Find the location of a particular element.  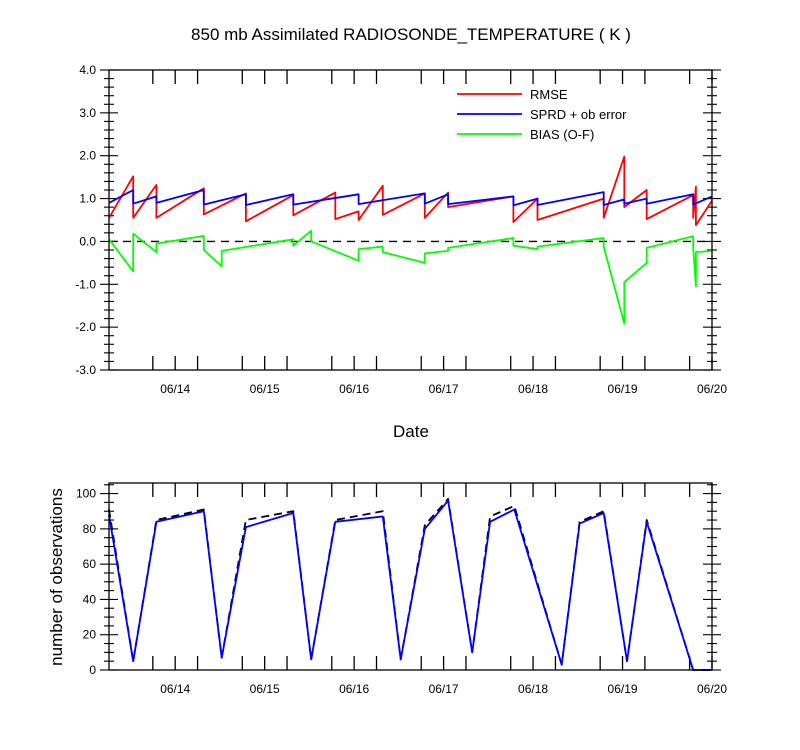

legend-label: SPRD + ob error is located at coordinates (578, 114).